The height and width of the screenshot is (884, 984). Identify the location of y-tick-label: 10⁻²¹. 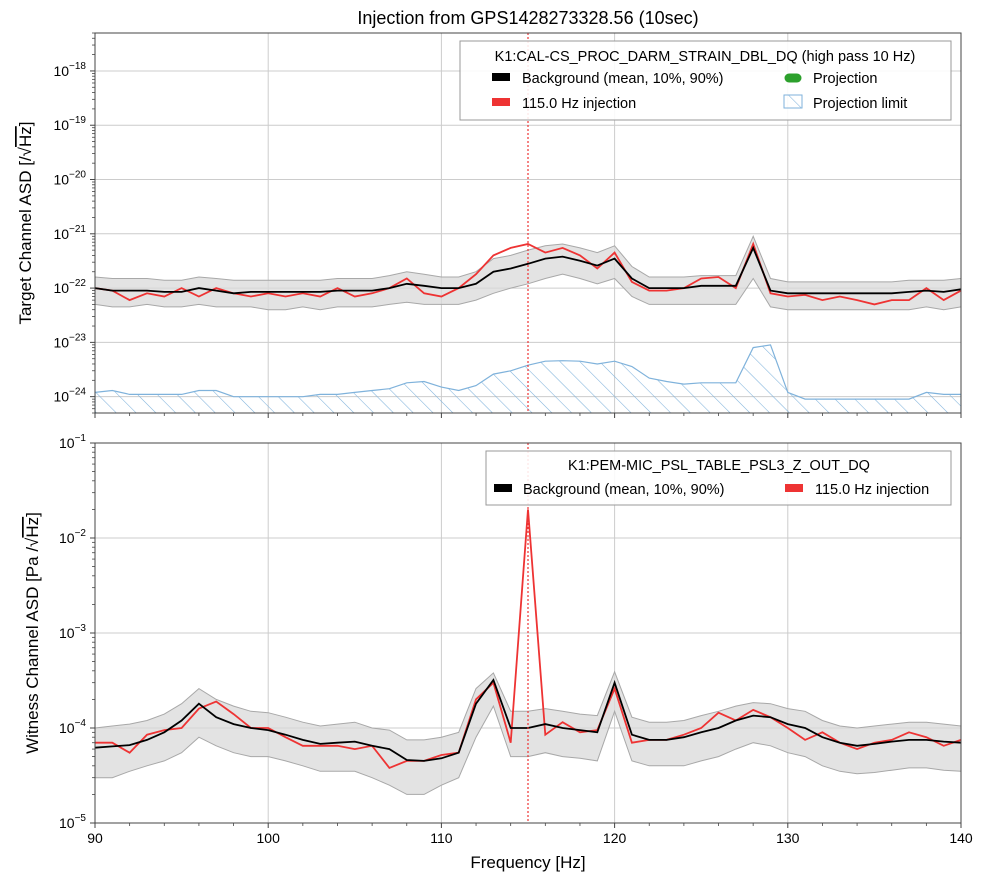
(69, 233).